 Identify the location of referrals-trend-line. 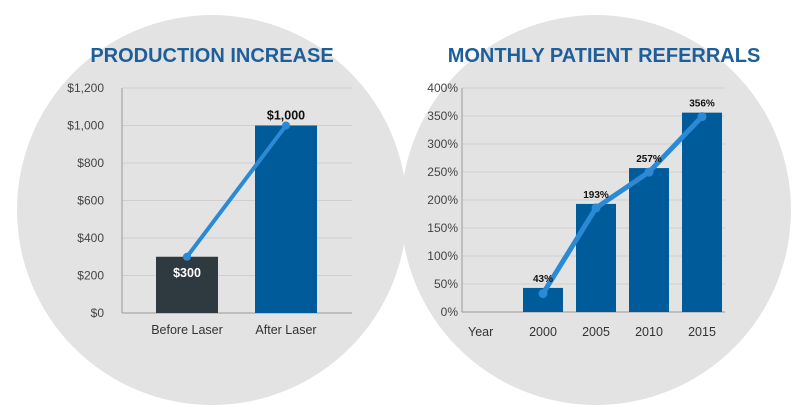
(622, 205).